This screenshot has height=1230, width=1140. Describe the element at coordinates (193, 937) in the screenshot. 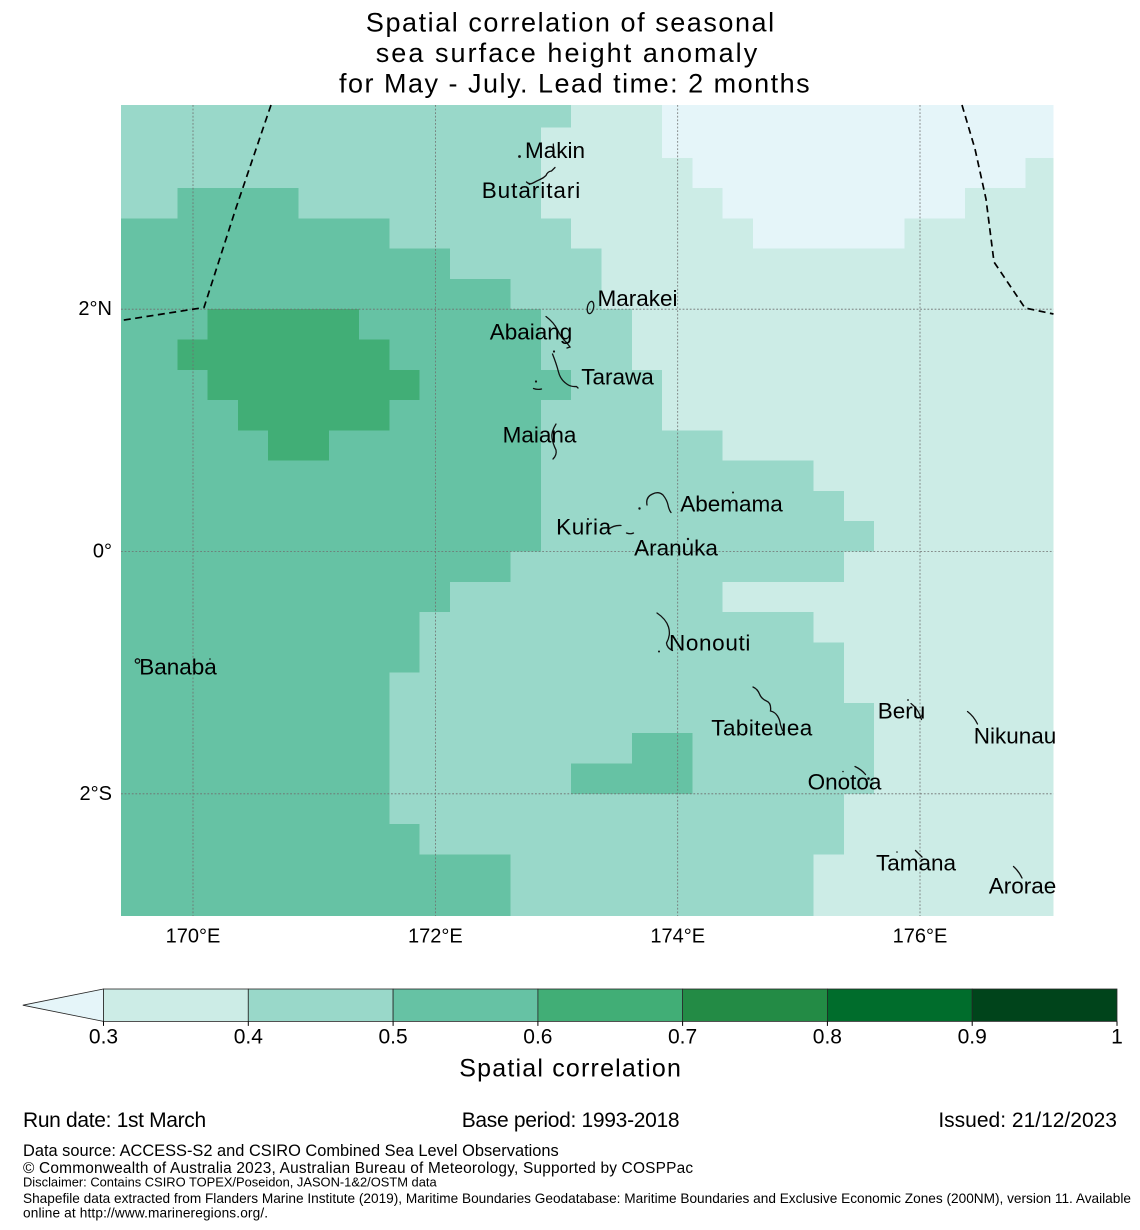

I see `svg-text: 170°E` at that location.